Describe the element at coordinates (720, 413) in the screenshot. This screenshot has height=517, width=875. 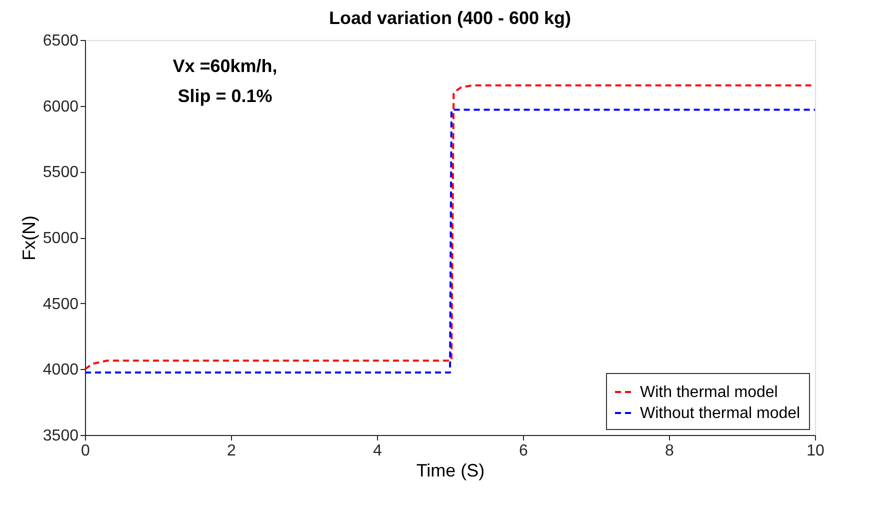
I see `legend-label: Without thermal model` at that location.